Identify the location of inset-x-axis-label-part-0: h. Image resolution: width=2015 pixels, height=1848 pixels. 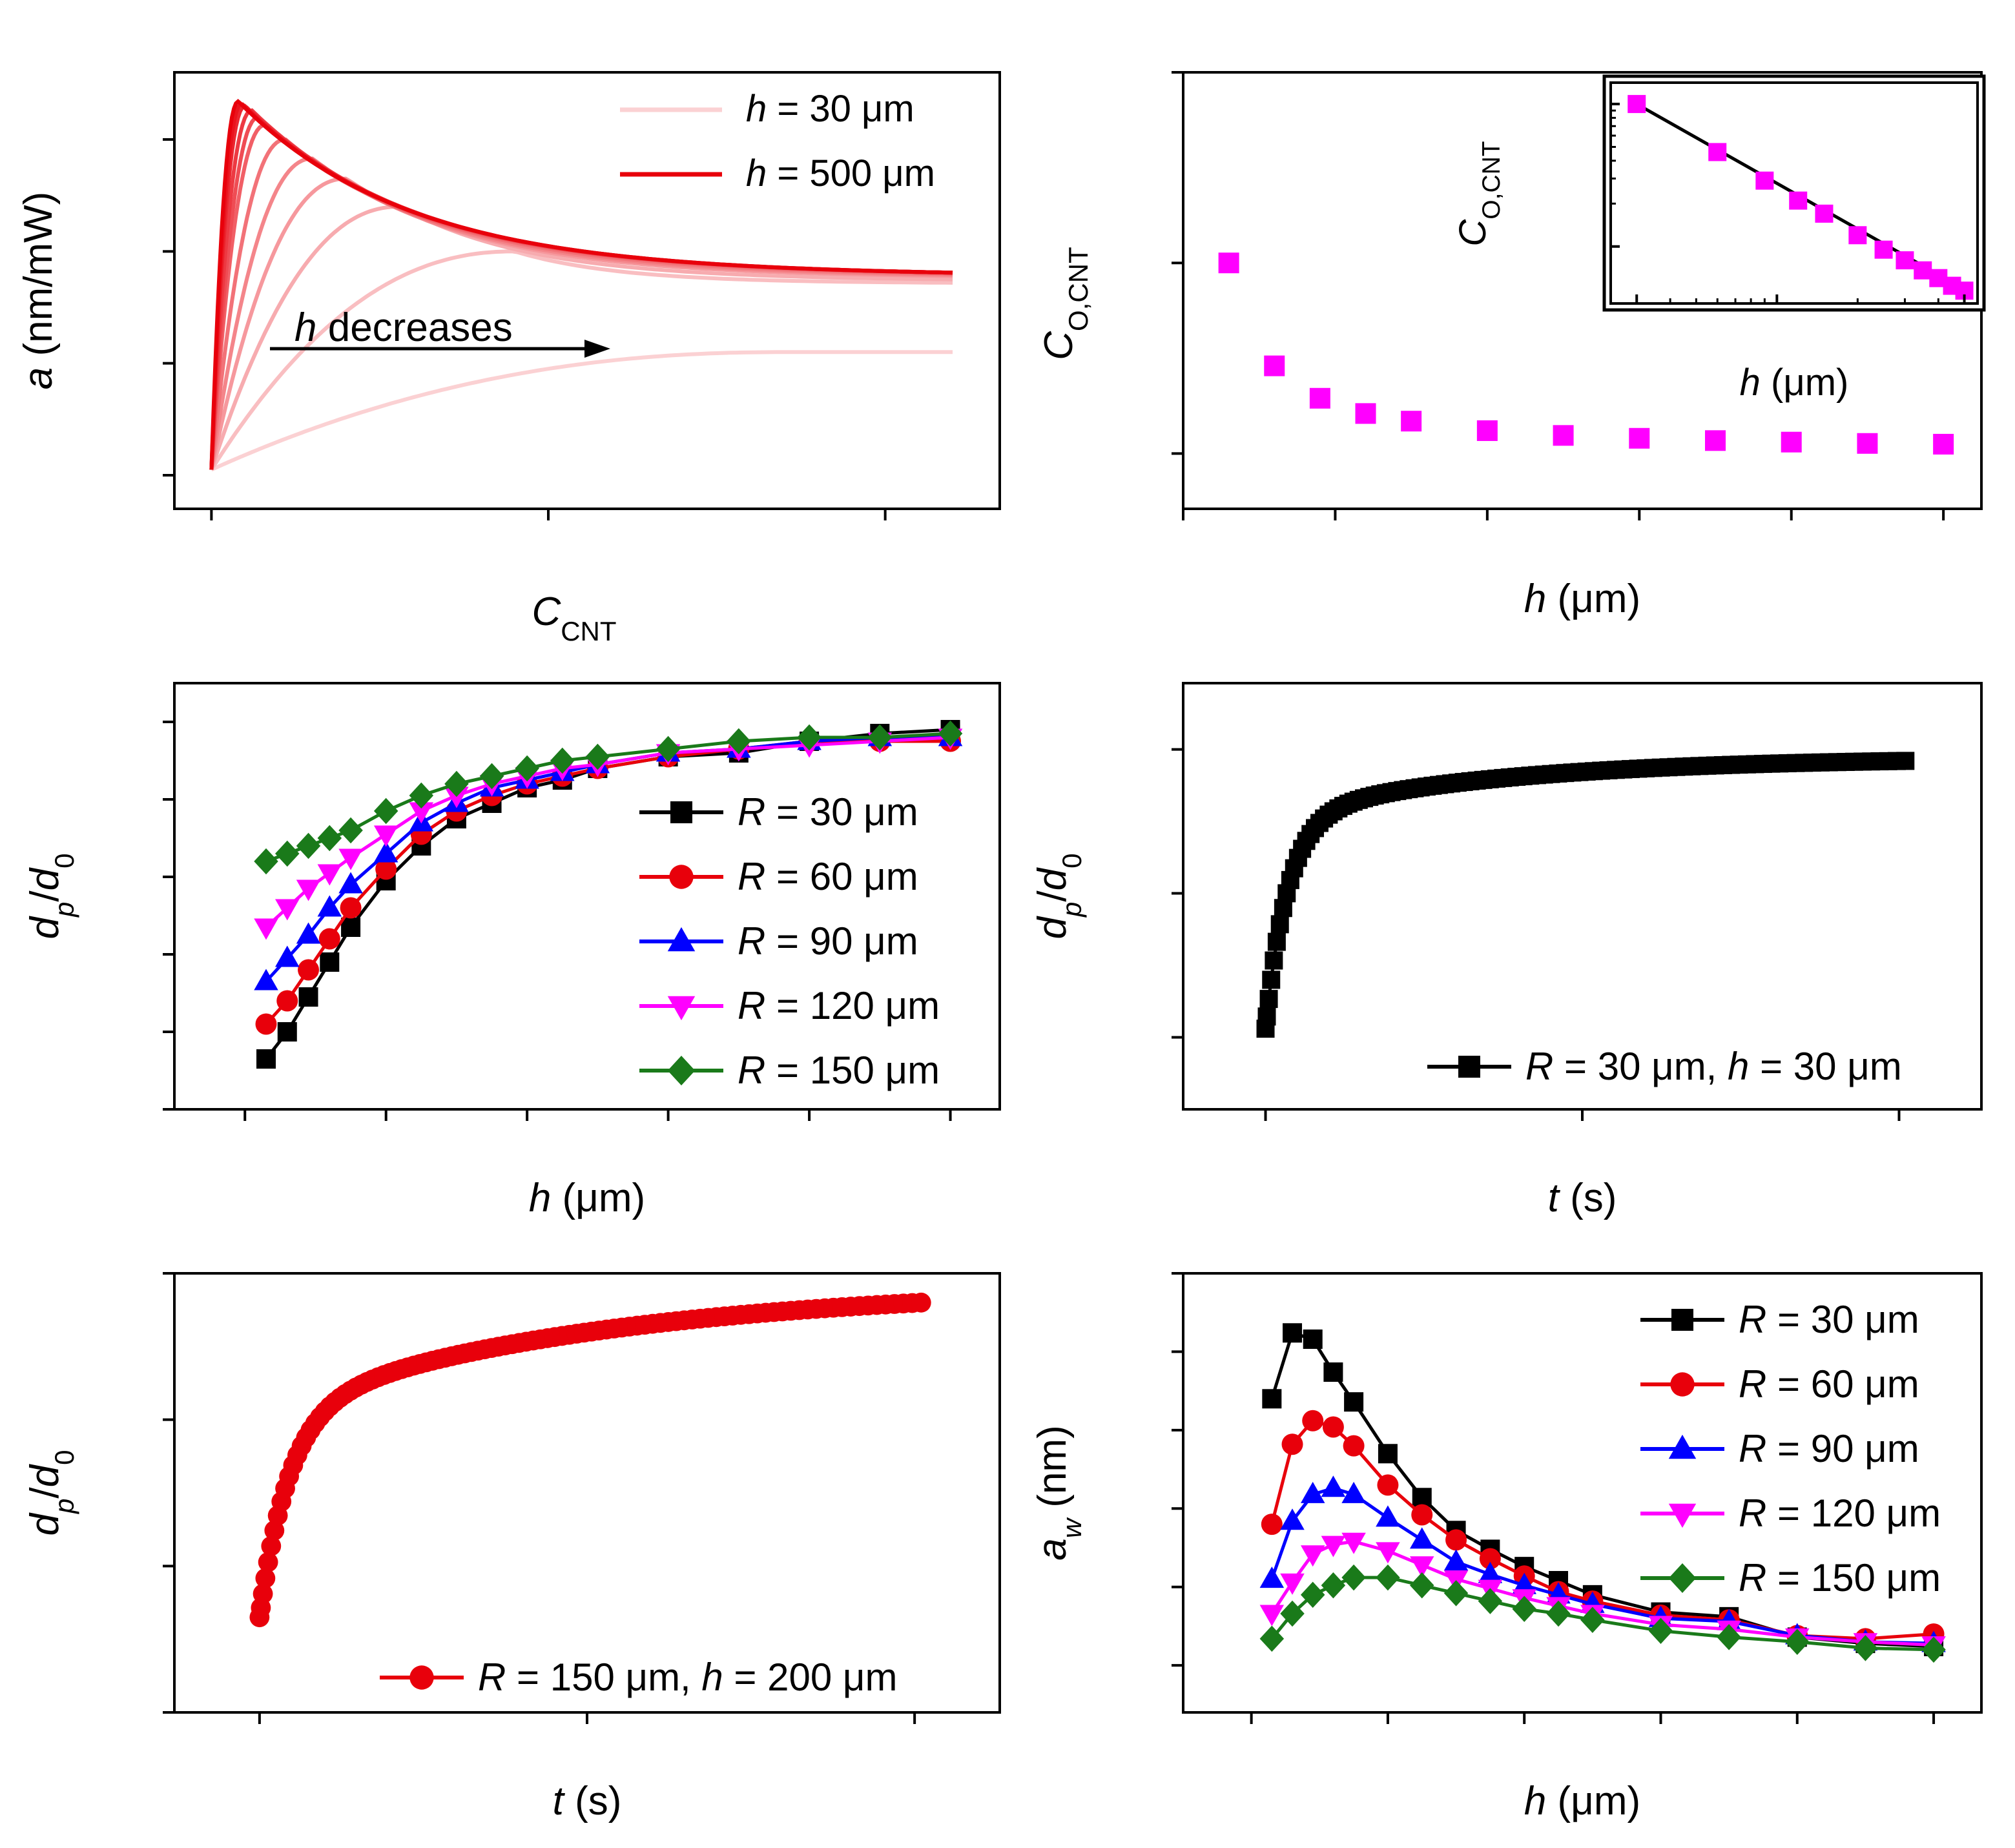
(1751, 383).